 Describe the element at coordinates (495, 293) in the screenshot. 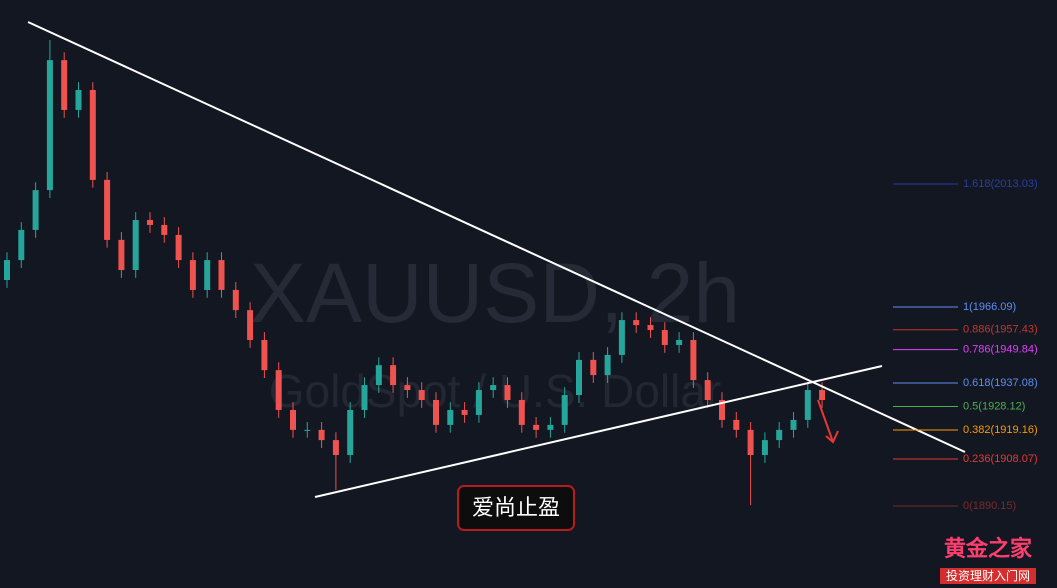

I see `watermark-symbol: XAUUSD, 2h` at that location.